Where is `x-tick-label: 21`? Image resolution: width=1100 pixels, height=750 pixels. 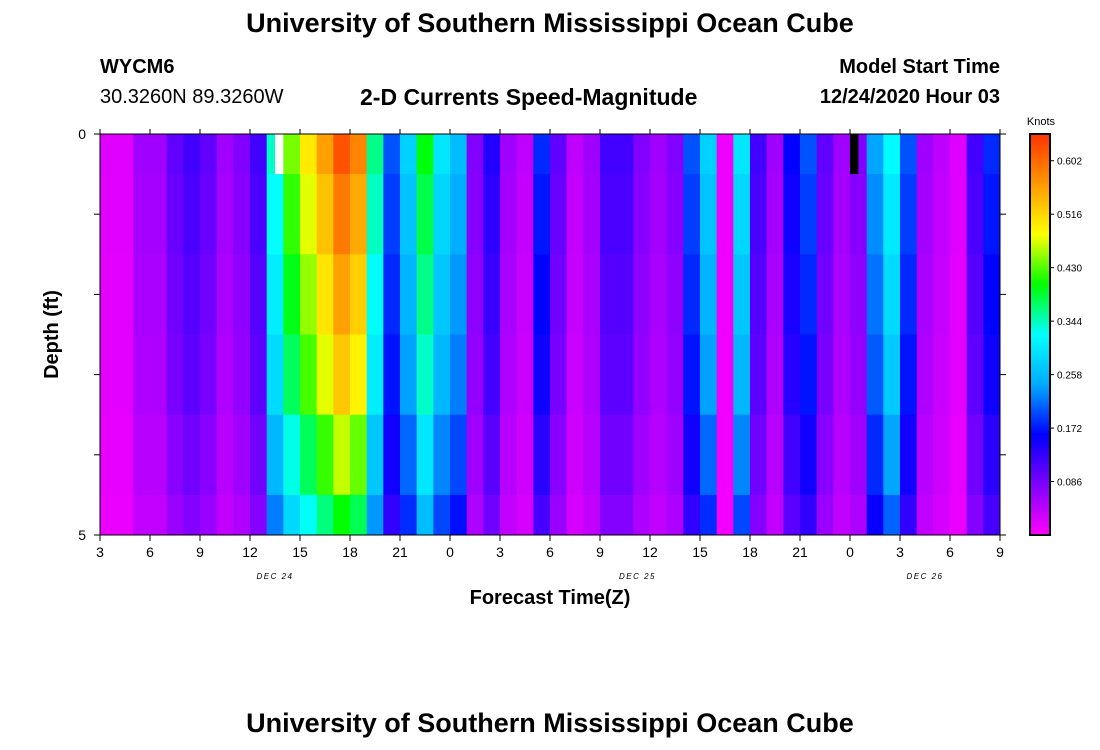 x-tick-label: 21 is located at coordinates (400, 552).